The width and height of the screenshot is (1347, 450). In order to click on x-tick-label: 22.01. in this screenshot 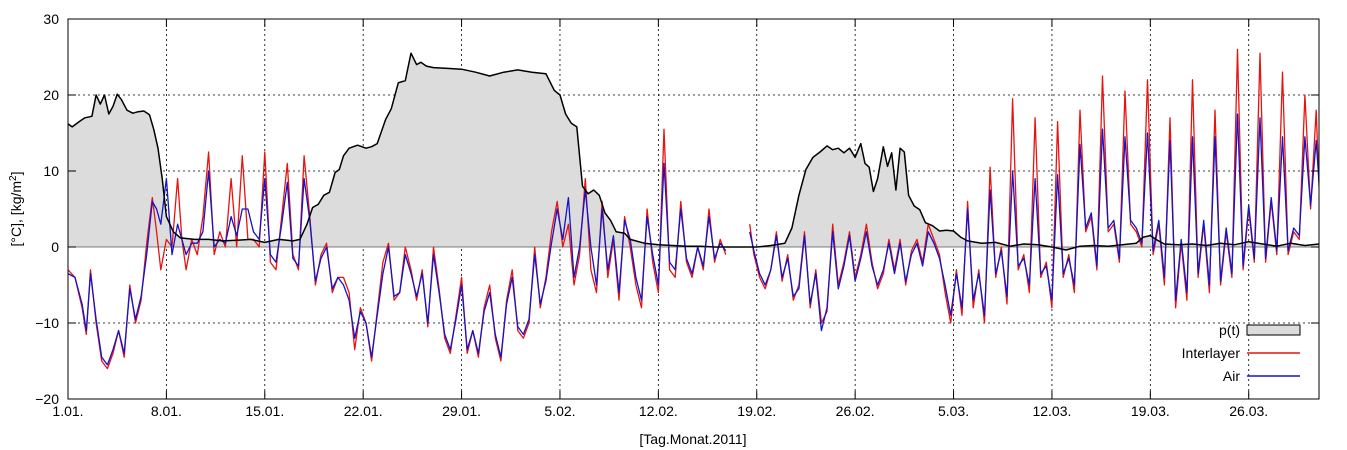, I will do `click(363, 411)`.